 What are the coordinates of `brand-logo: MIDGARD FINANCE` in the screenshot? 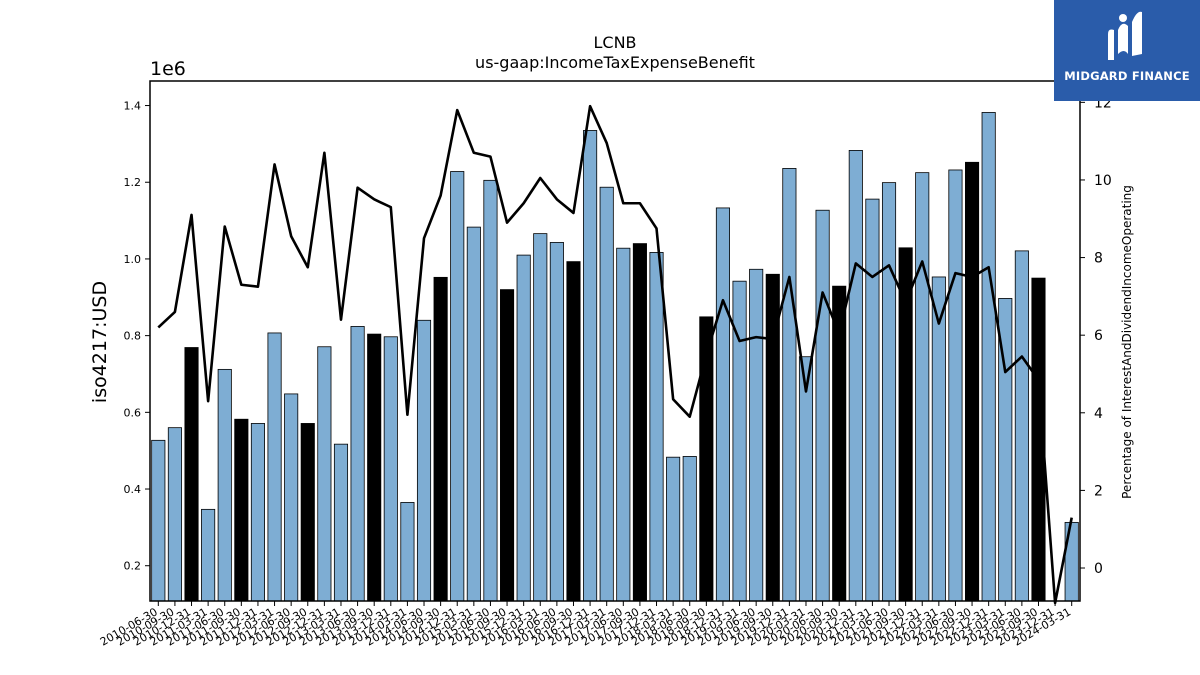 It's located at (1127, 50).